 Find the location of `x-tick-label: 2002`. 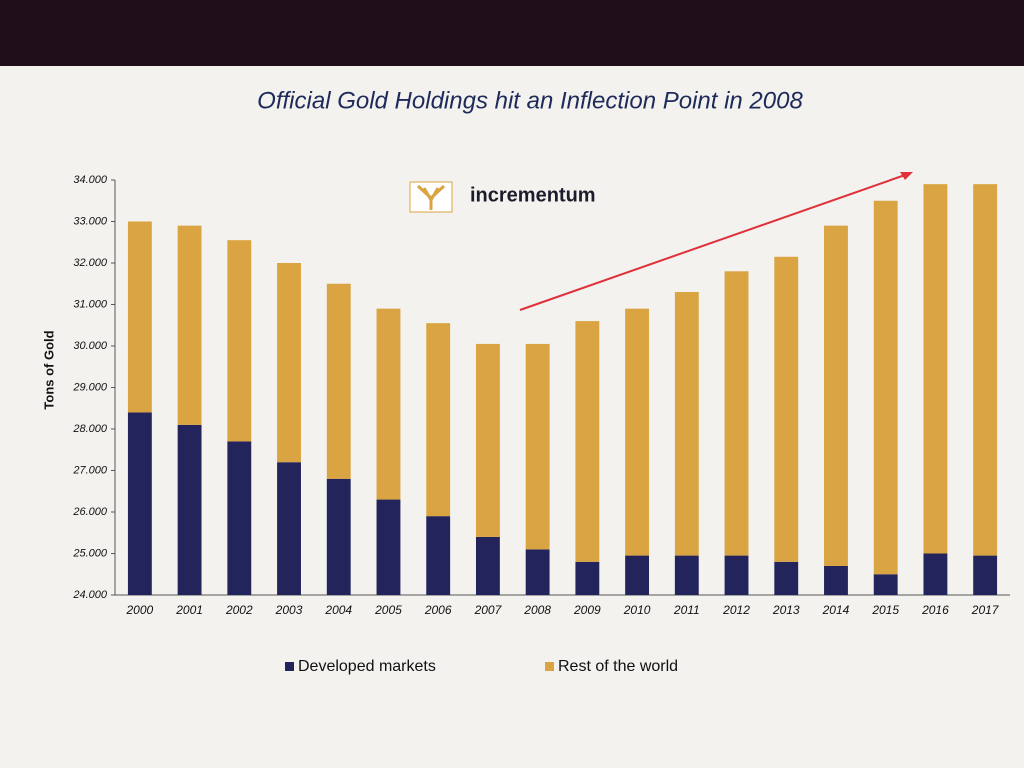

x-tick-label: 2002 is located at coordinates (239, 610).